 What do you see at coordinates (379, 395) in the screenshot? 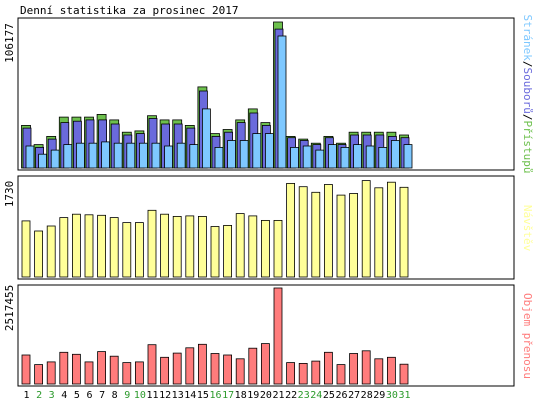
I see `x-tick-label: 29` at bounding box center [379, 395].